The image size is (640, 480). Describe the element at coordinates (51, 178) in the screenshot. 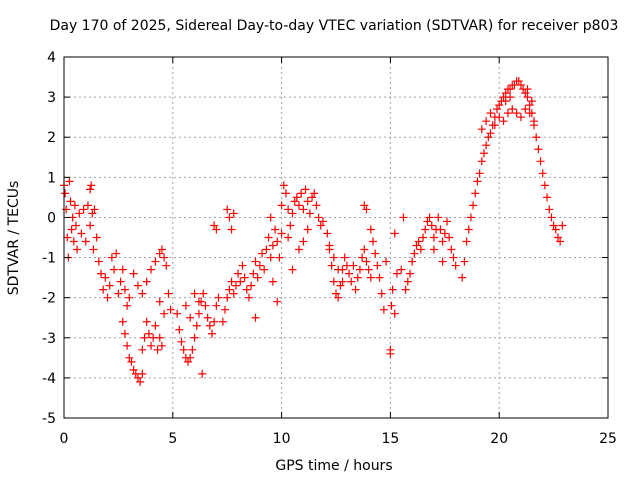

I see `y-tick-label: 1` at that location.